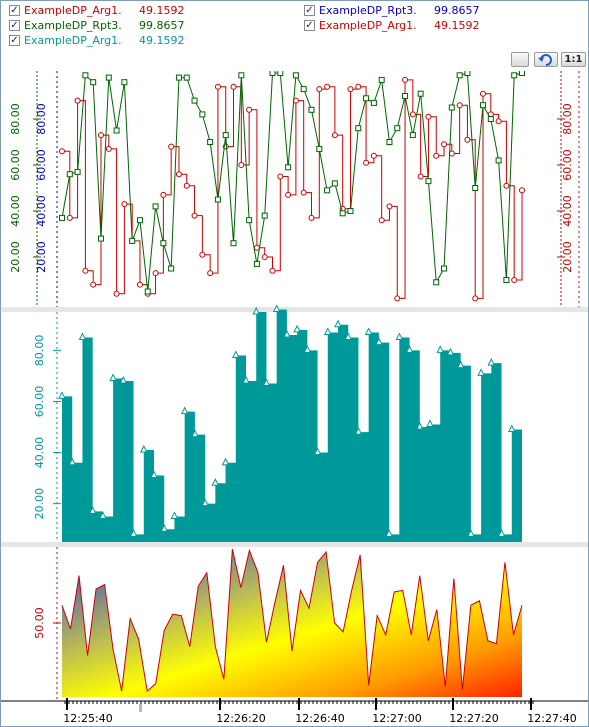 The width and height of the screenshot is (589, 727). What do you see at coordinates (396, 718) in the screenshot?
I see `time-axis-tick-label: 12:27:00` at bounding box center [396, 718].